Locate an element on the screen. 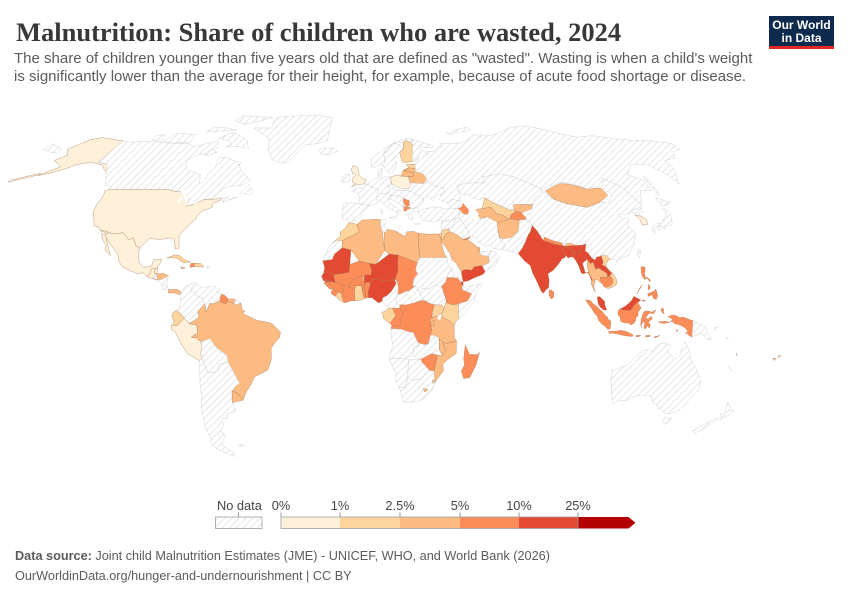  svg-text: 1% is located at coordinates (340, 505).